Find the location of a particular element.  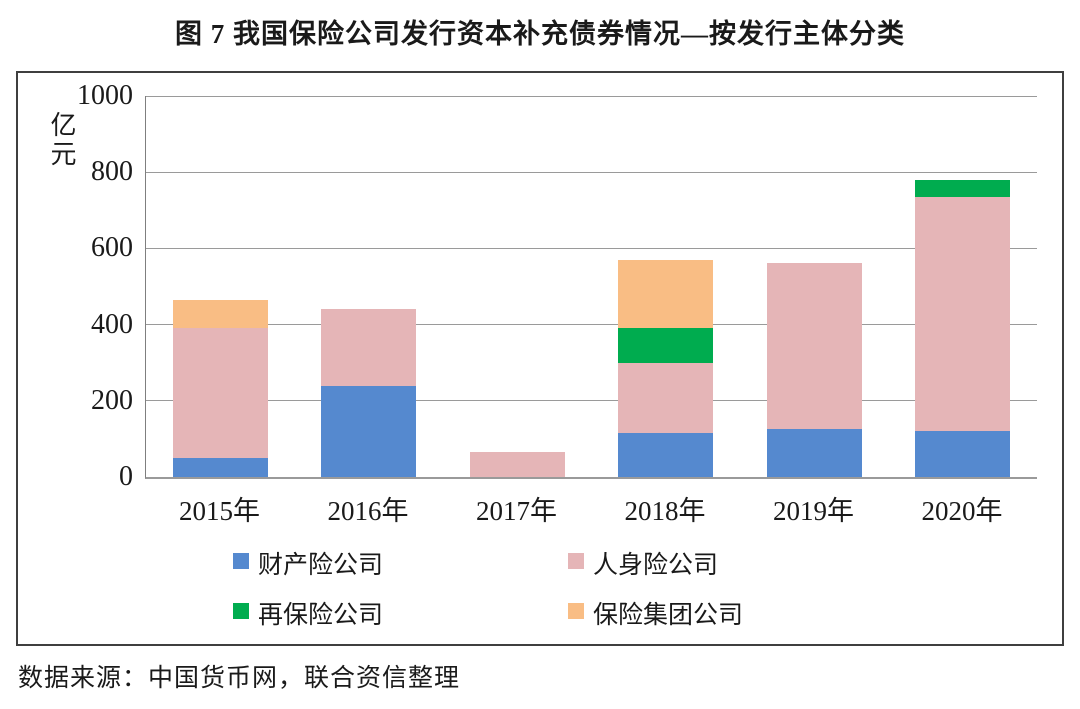

legend-label-reinsurance: 再保险公司 is located at coordinates (321, 615).